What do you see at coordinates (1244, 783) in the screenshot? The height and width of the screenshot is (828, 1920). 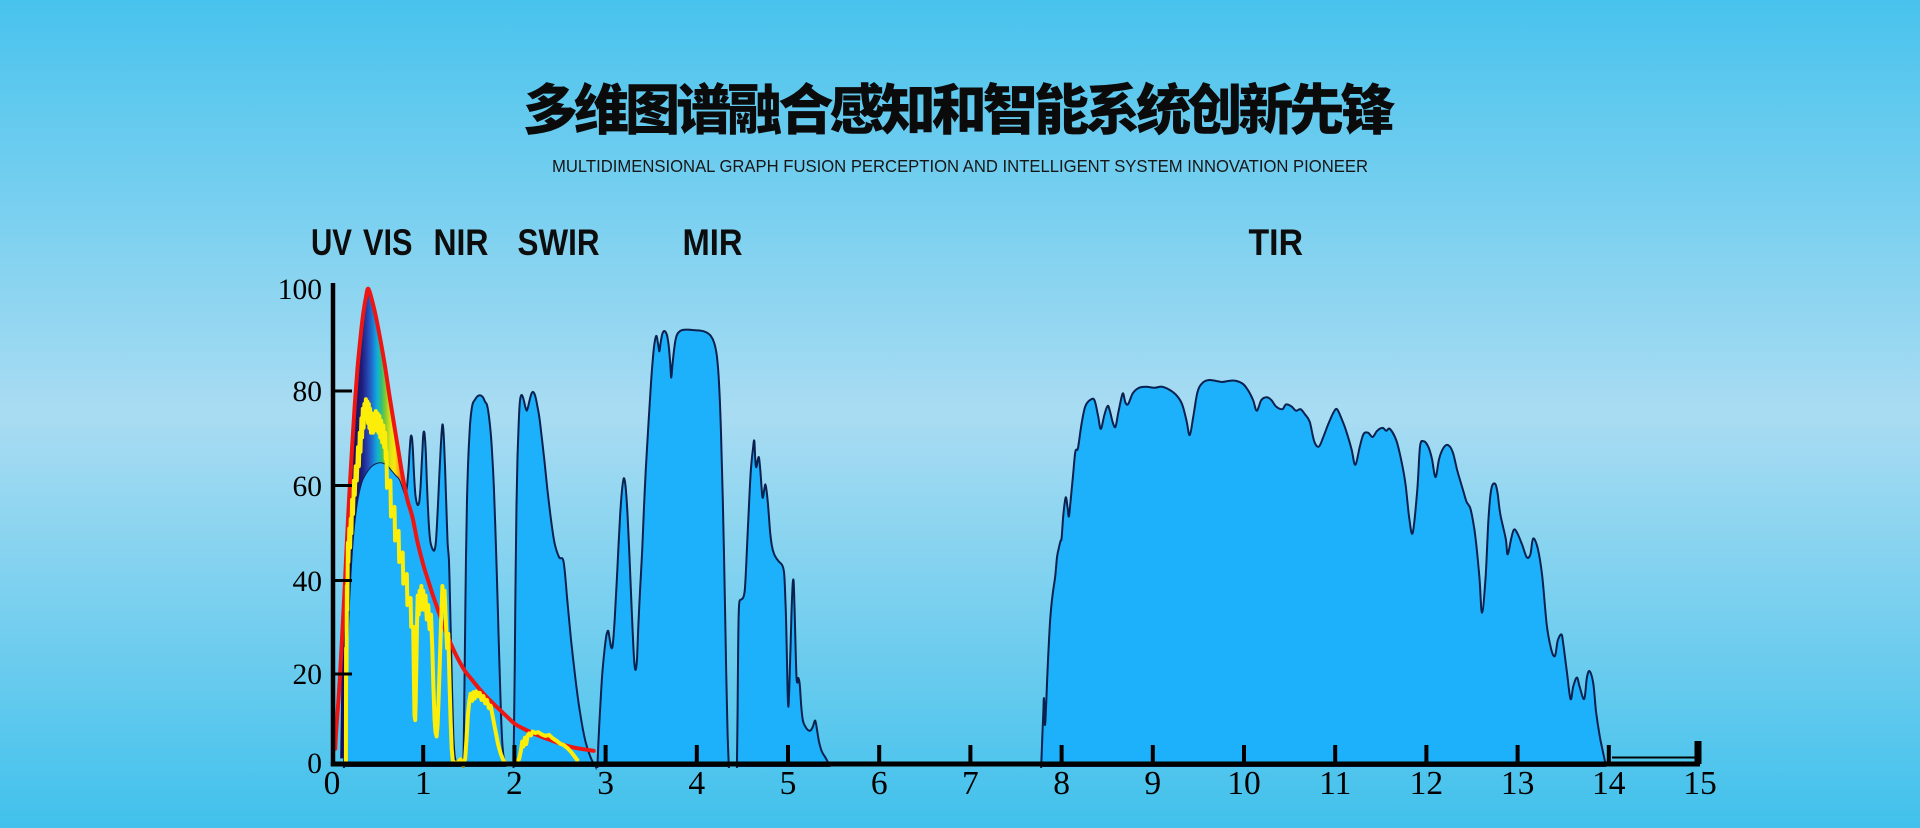 I see `svg-text: 10` at bounding box center [1244, 783].